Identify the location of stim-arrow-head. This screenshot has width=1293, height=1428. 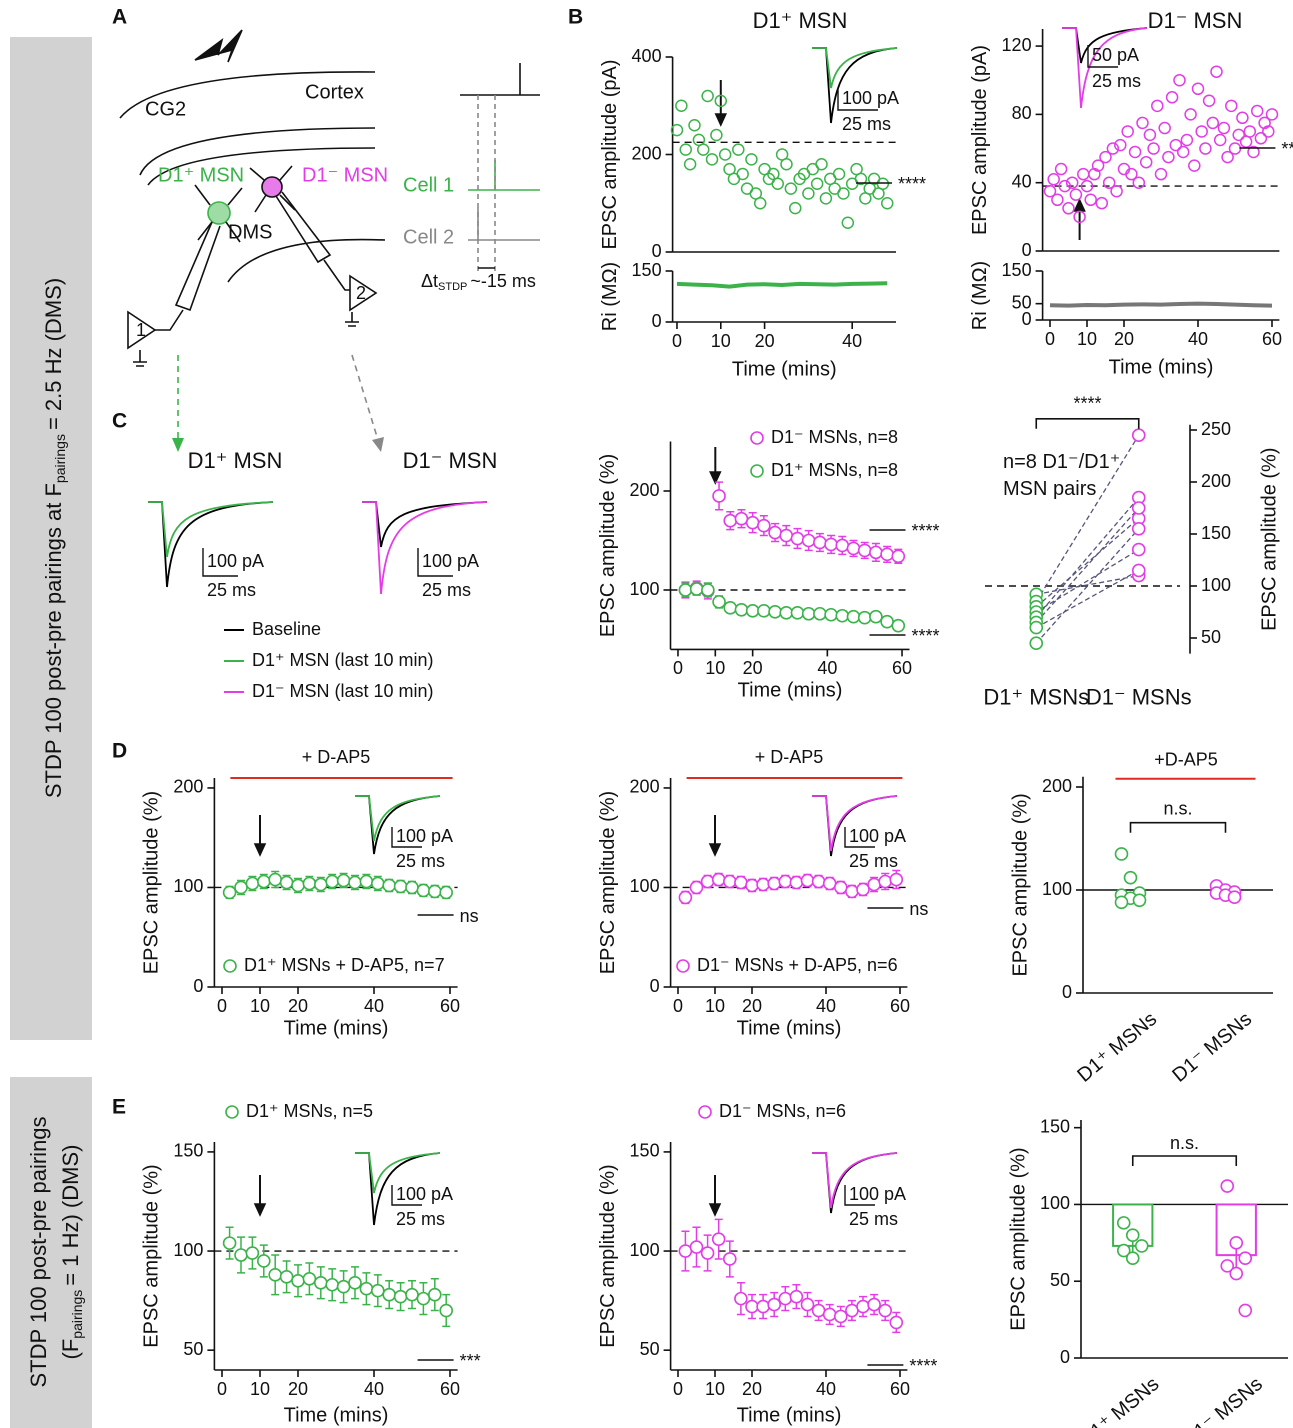
(721, 120).